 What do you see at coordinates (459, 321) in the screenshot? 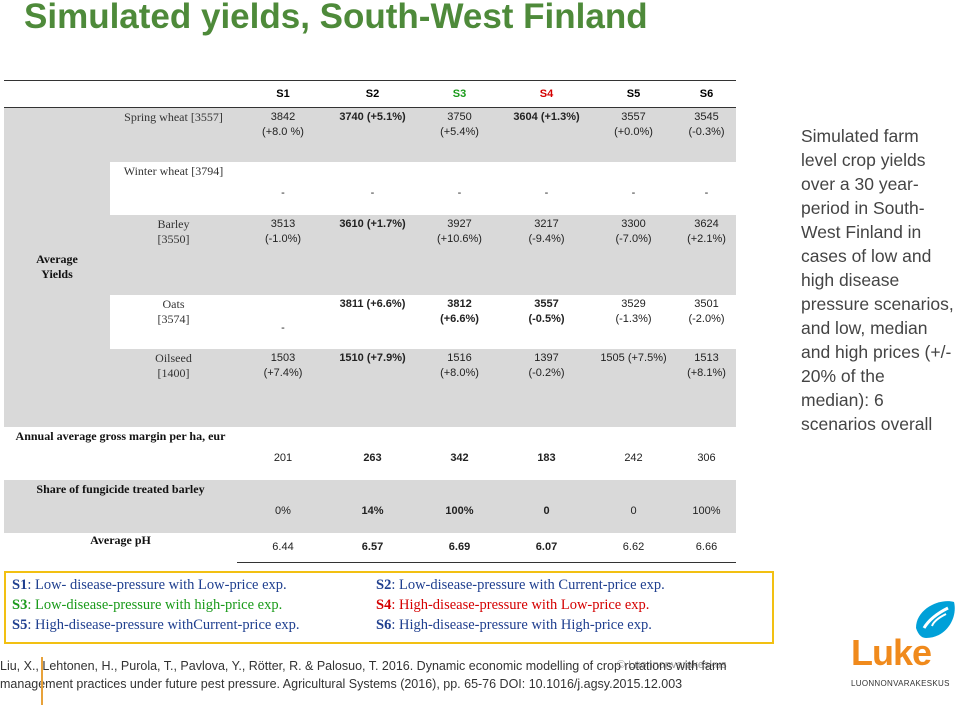
I see `cell: 3812 (+6.6%)` at bounding box center [459, 321].